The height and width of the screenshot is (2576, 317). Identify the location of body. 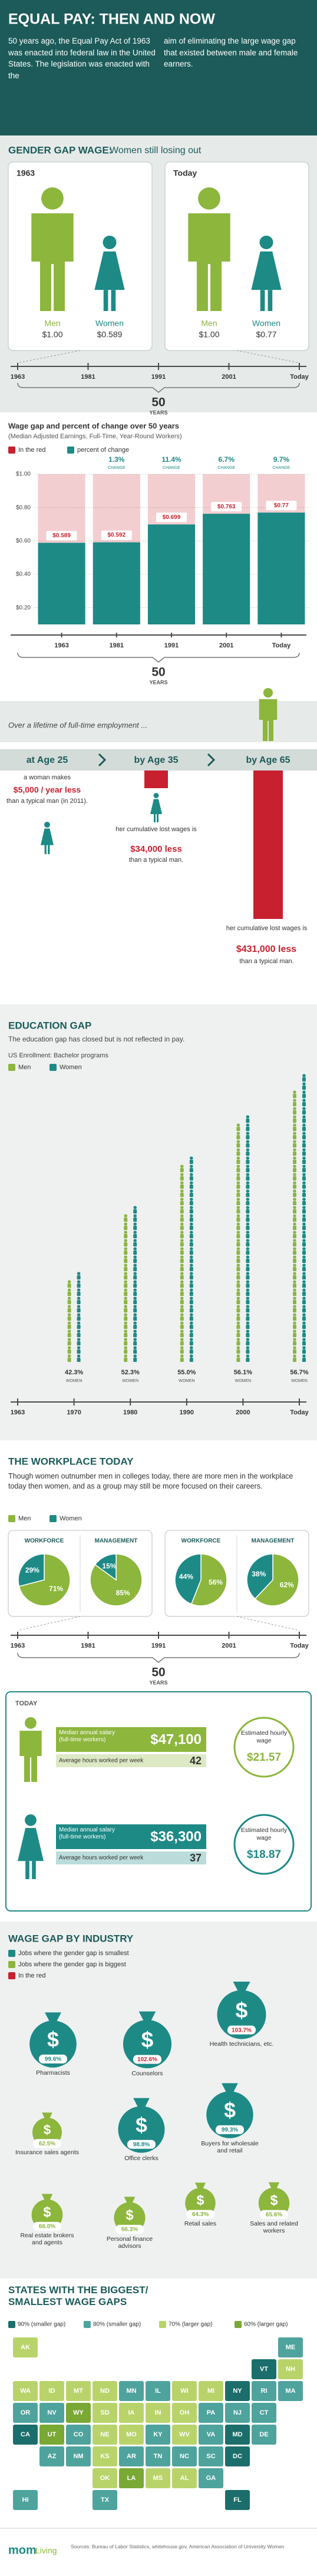
(52, 262).